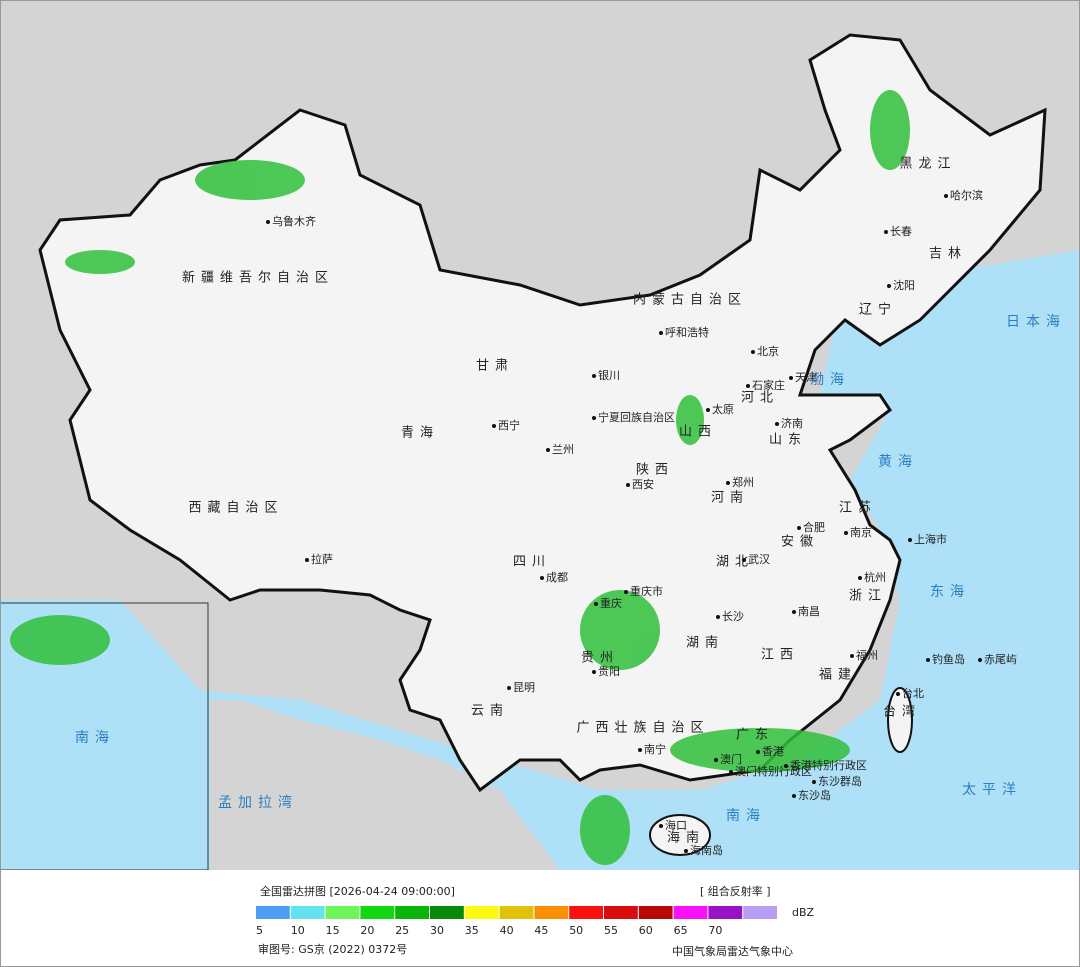  I want to click on legend-tick-label: 15, so click(333, 930).